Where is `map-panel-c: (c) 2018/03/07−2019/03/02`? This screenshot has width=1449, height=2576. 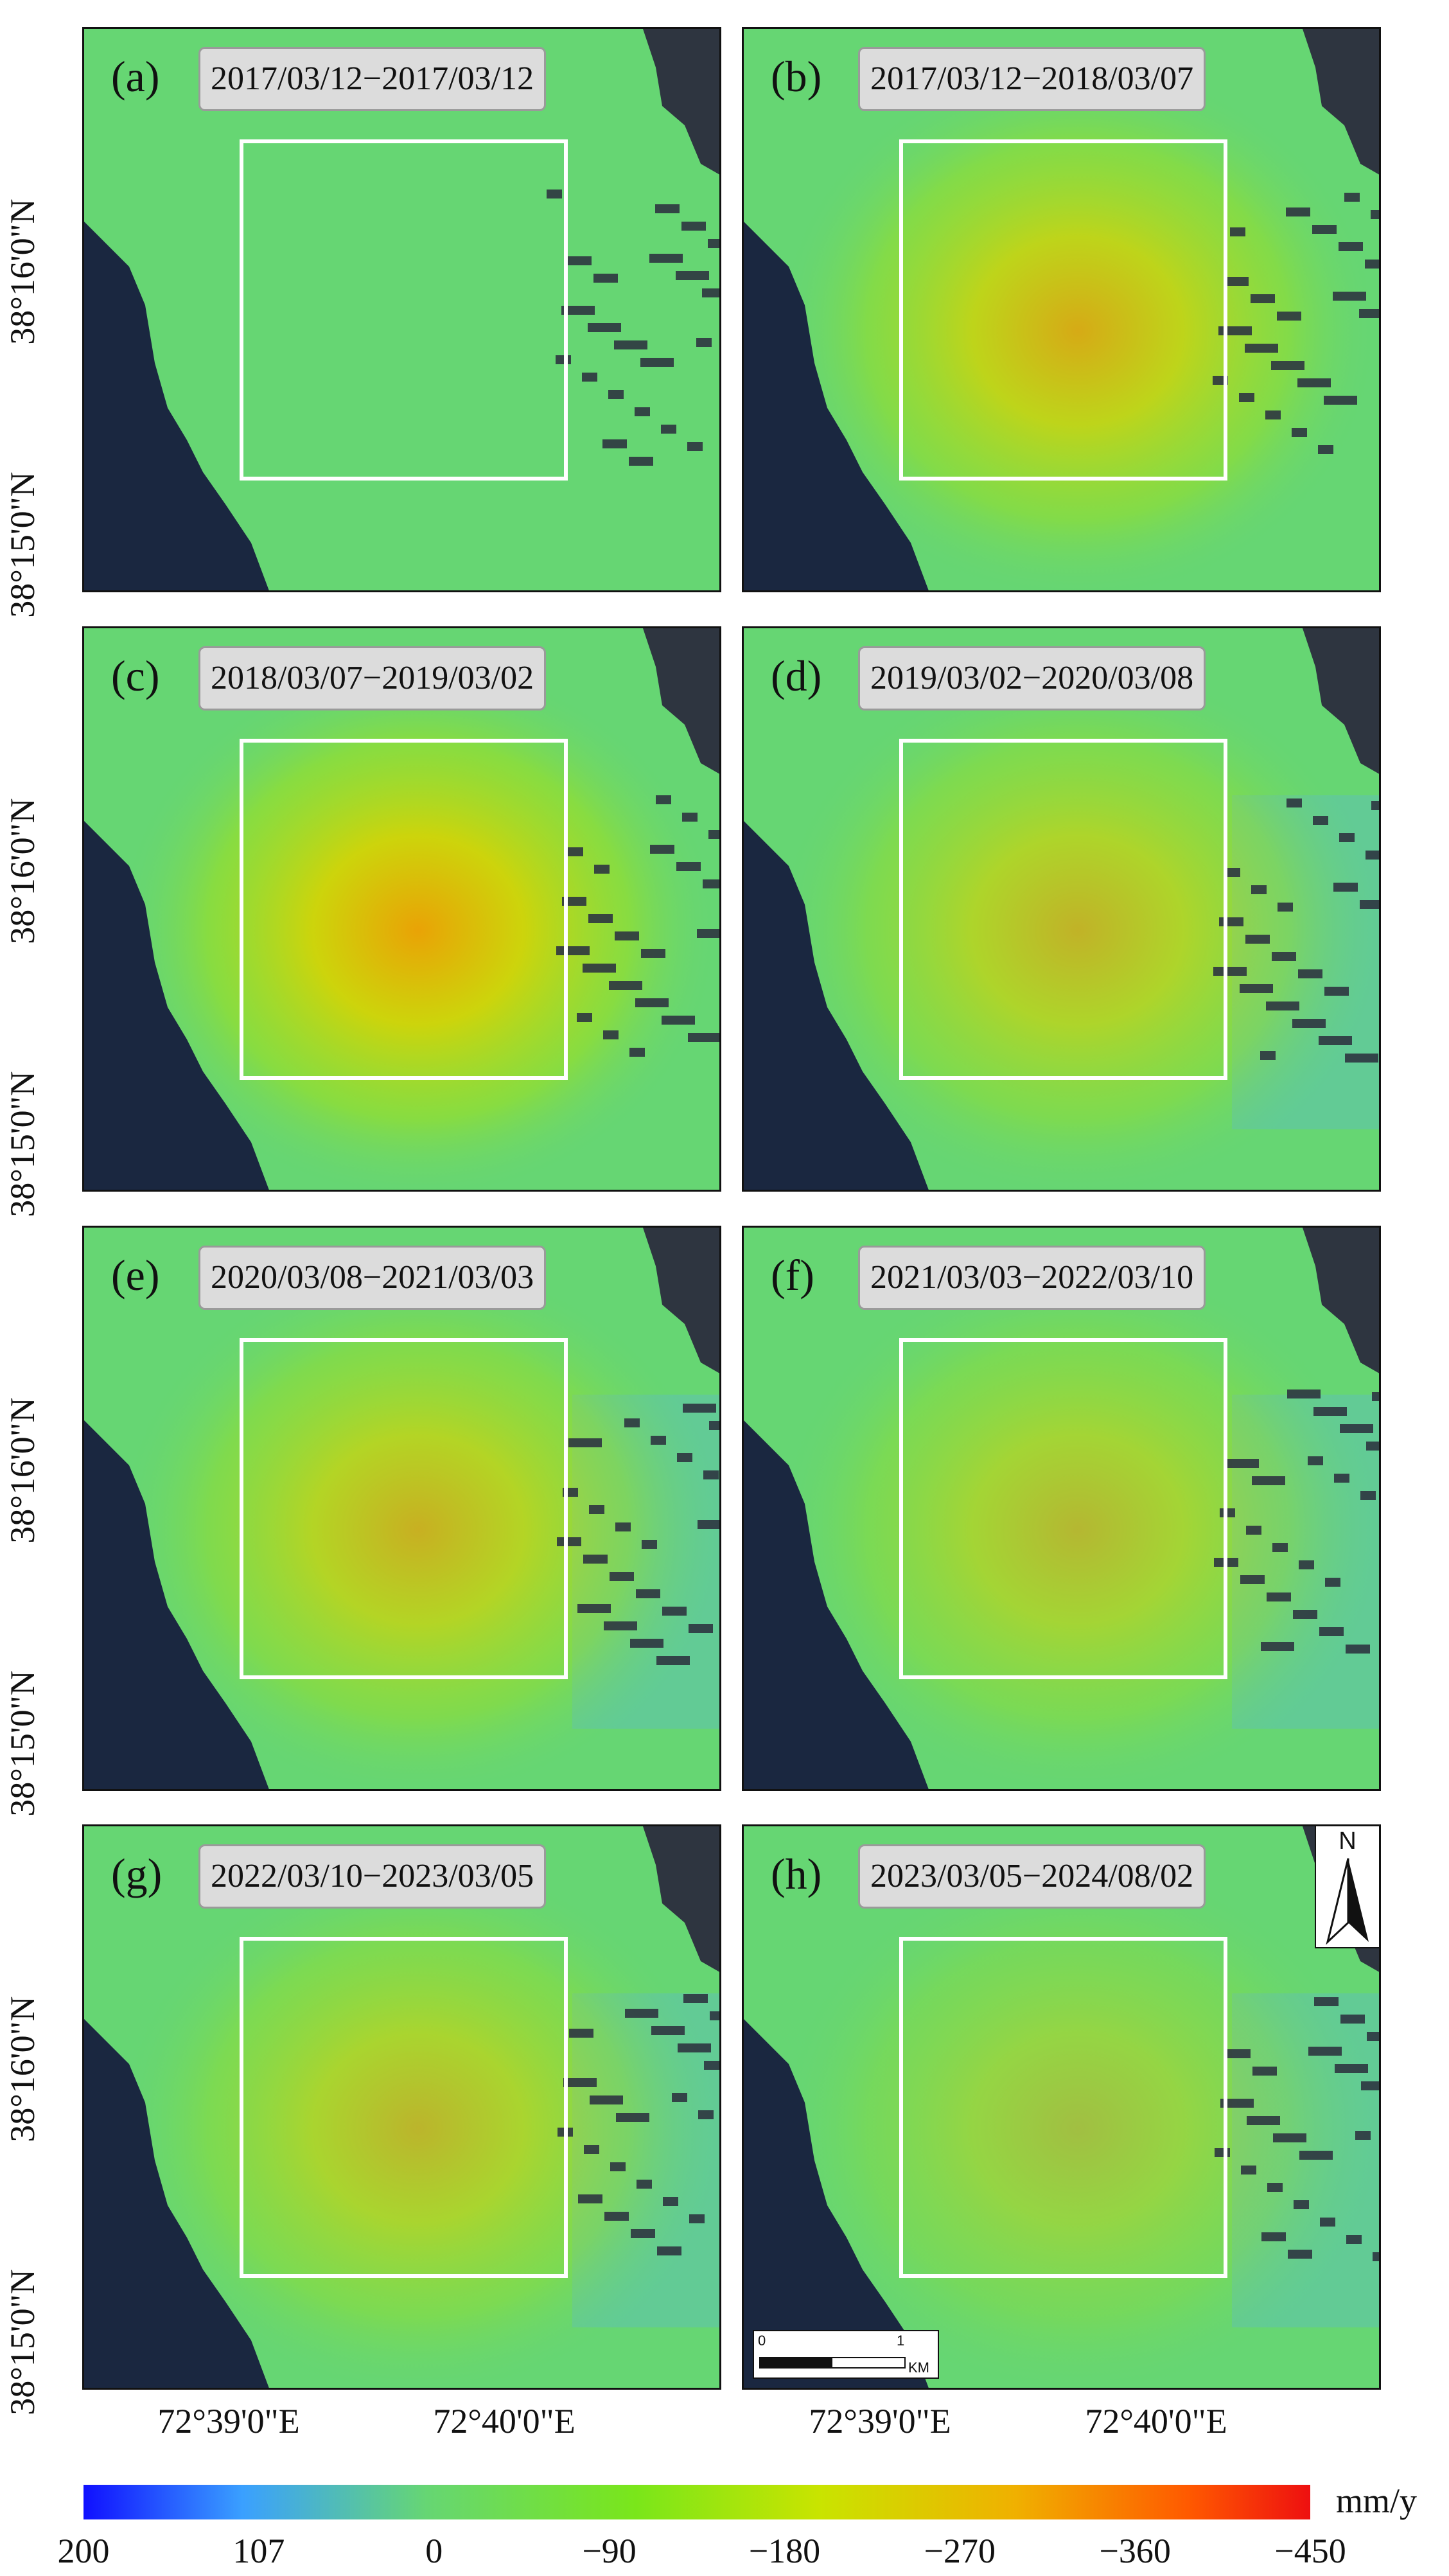
map-panel-c: (c) 2018/03/07−2019/03/02 is located at coordinates (401, 909).